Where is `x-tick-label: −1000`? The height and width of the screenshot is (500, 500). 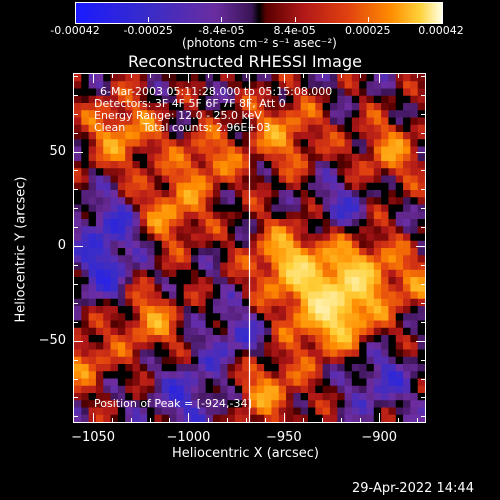
x-tick-label: −1000 is located at coordinates (188, 437).